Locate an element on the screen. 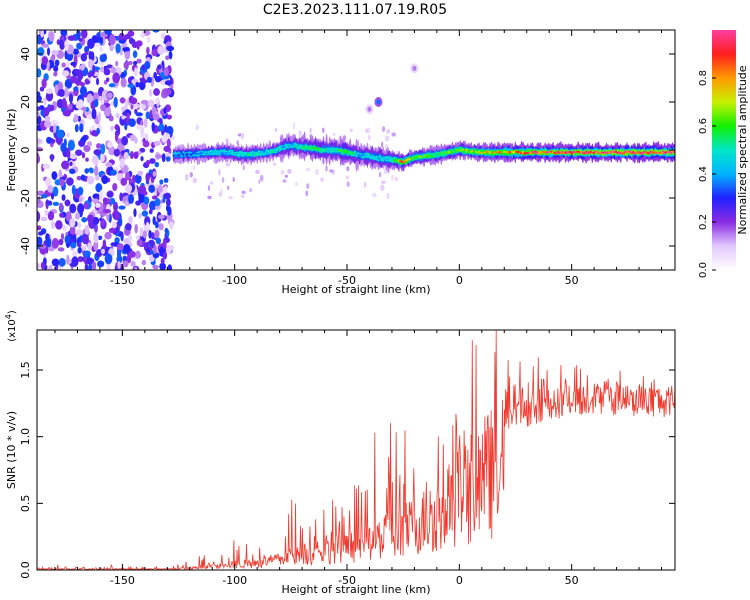 The width and height of the screenshot is (750, 600). snr-scale-label: (x104) is located at coordinates (11, 326).